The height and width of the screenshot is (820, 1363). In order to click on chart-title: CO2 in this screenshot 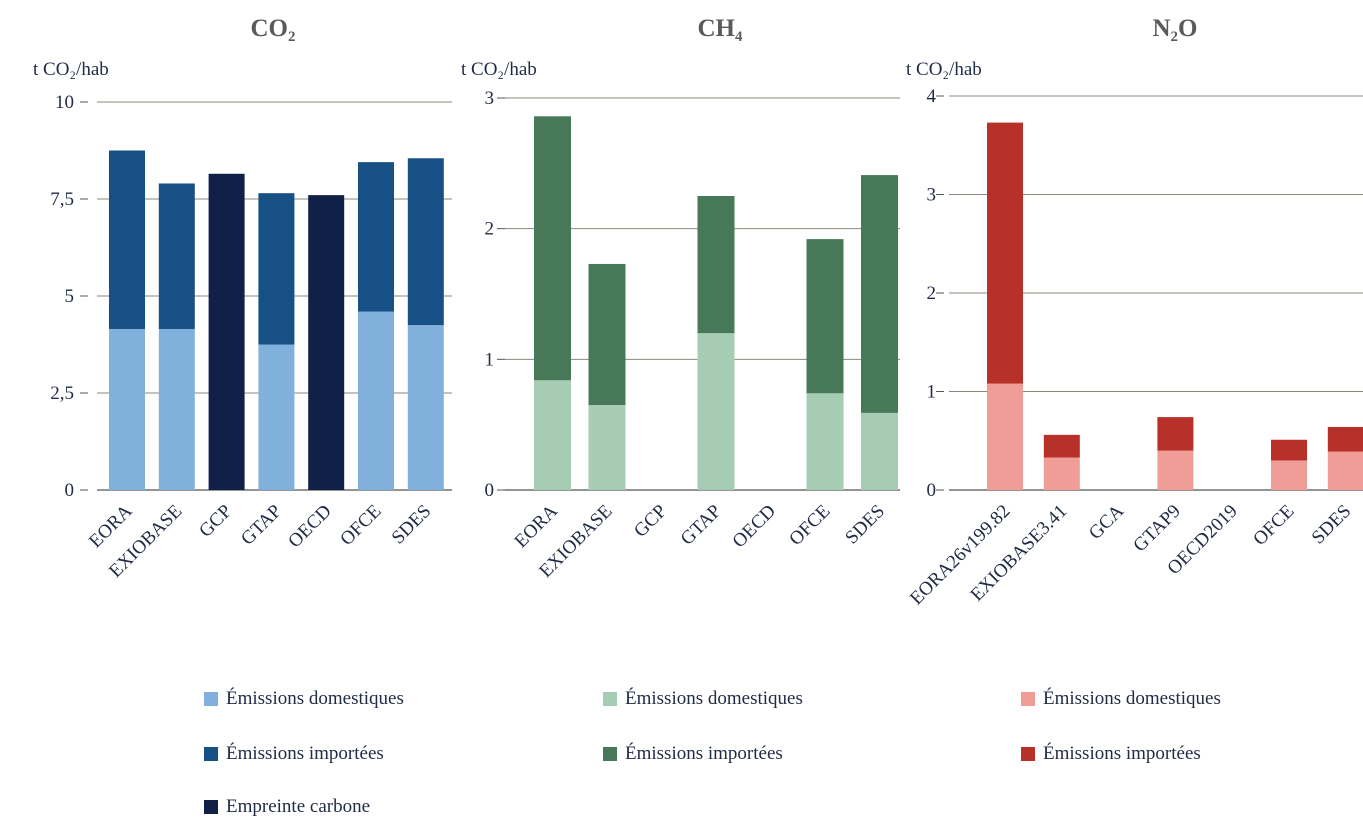, I will do `click(273, 30)`.